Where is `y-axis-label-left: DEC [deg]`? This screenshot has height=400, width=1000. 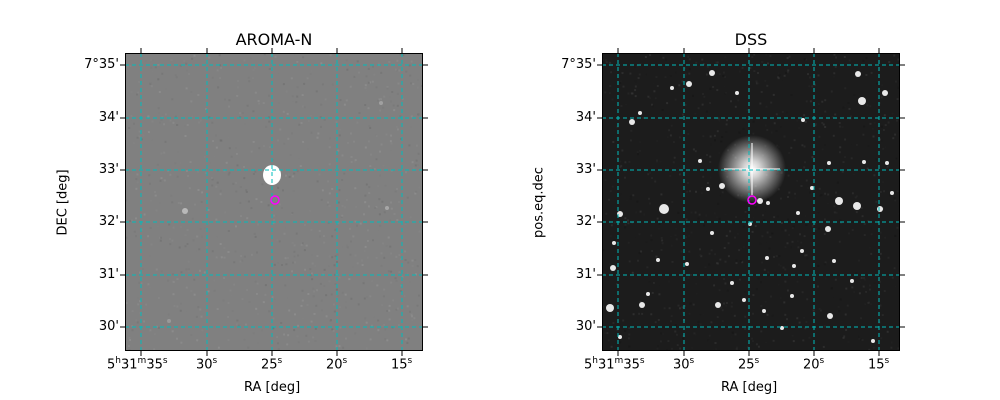
y-axis-label-left: DEC [deg] is located at coordinates (63, 202).